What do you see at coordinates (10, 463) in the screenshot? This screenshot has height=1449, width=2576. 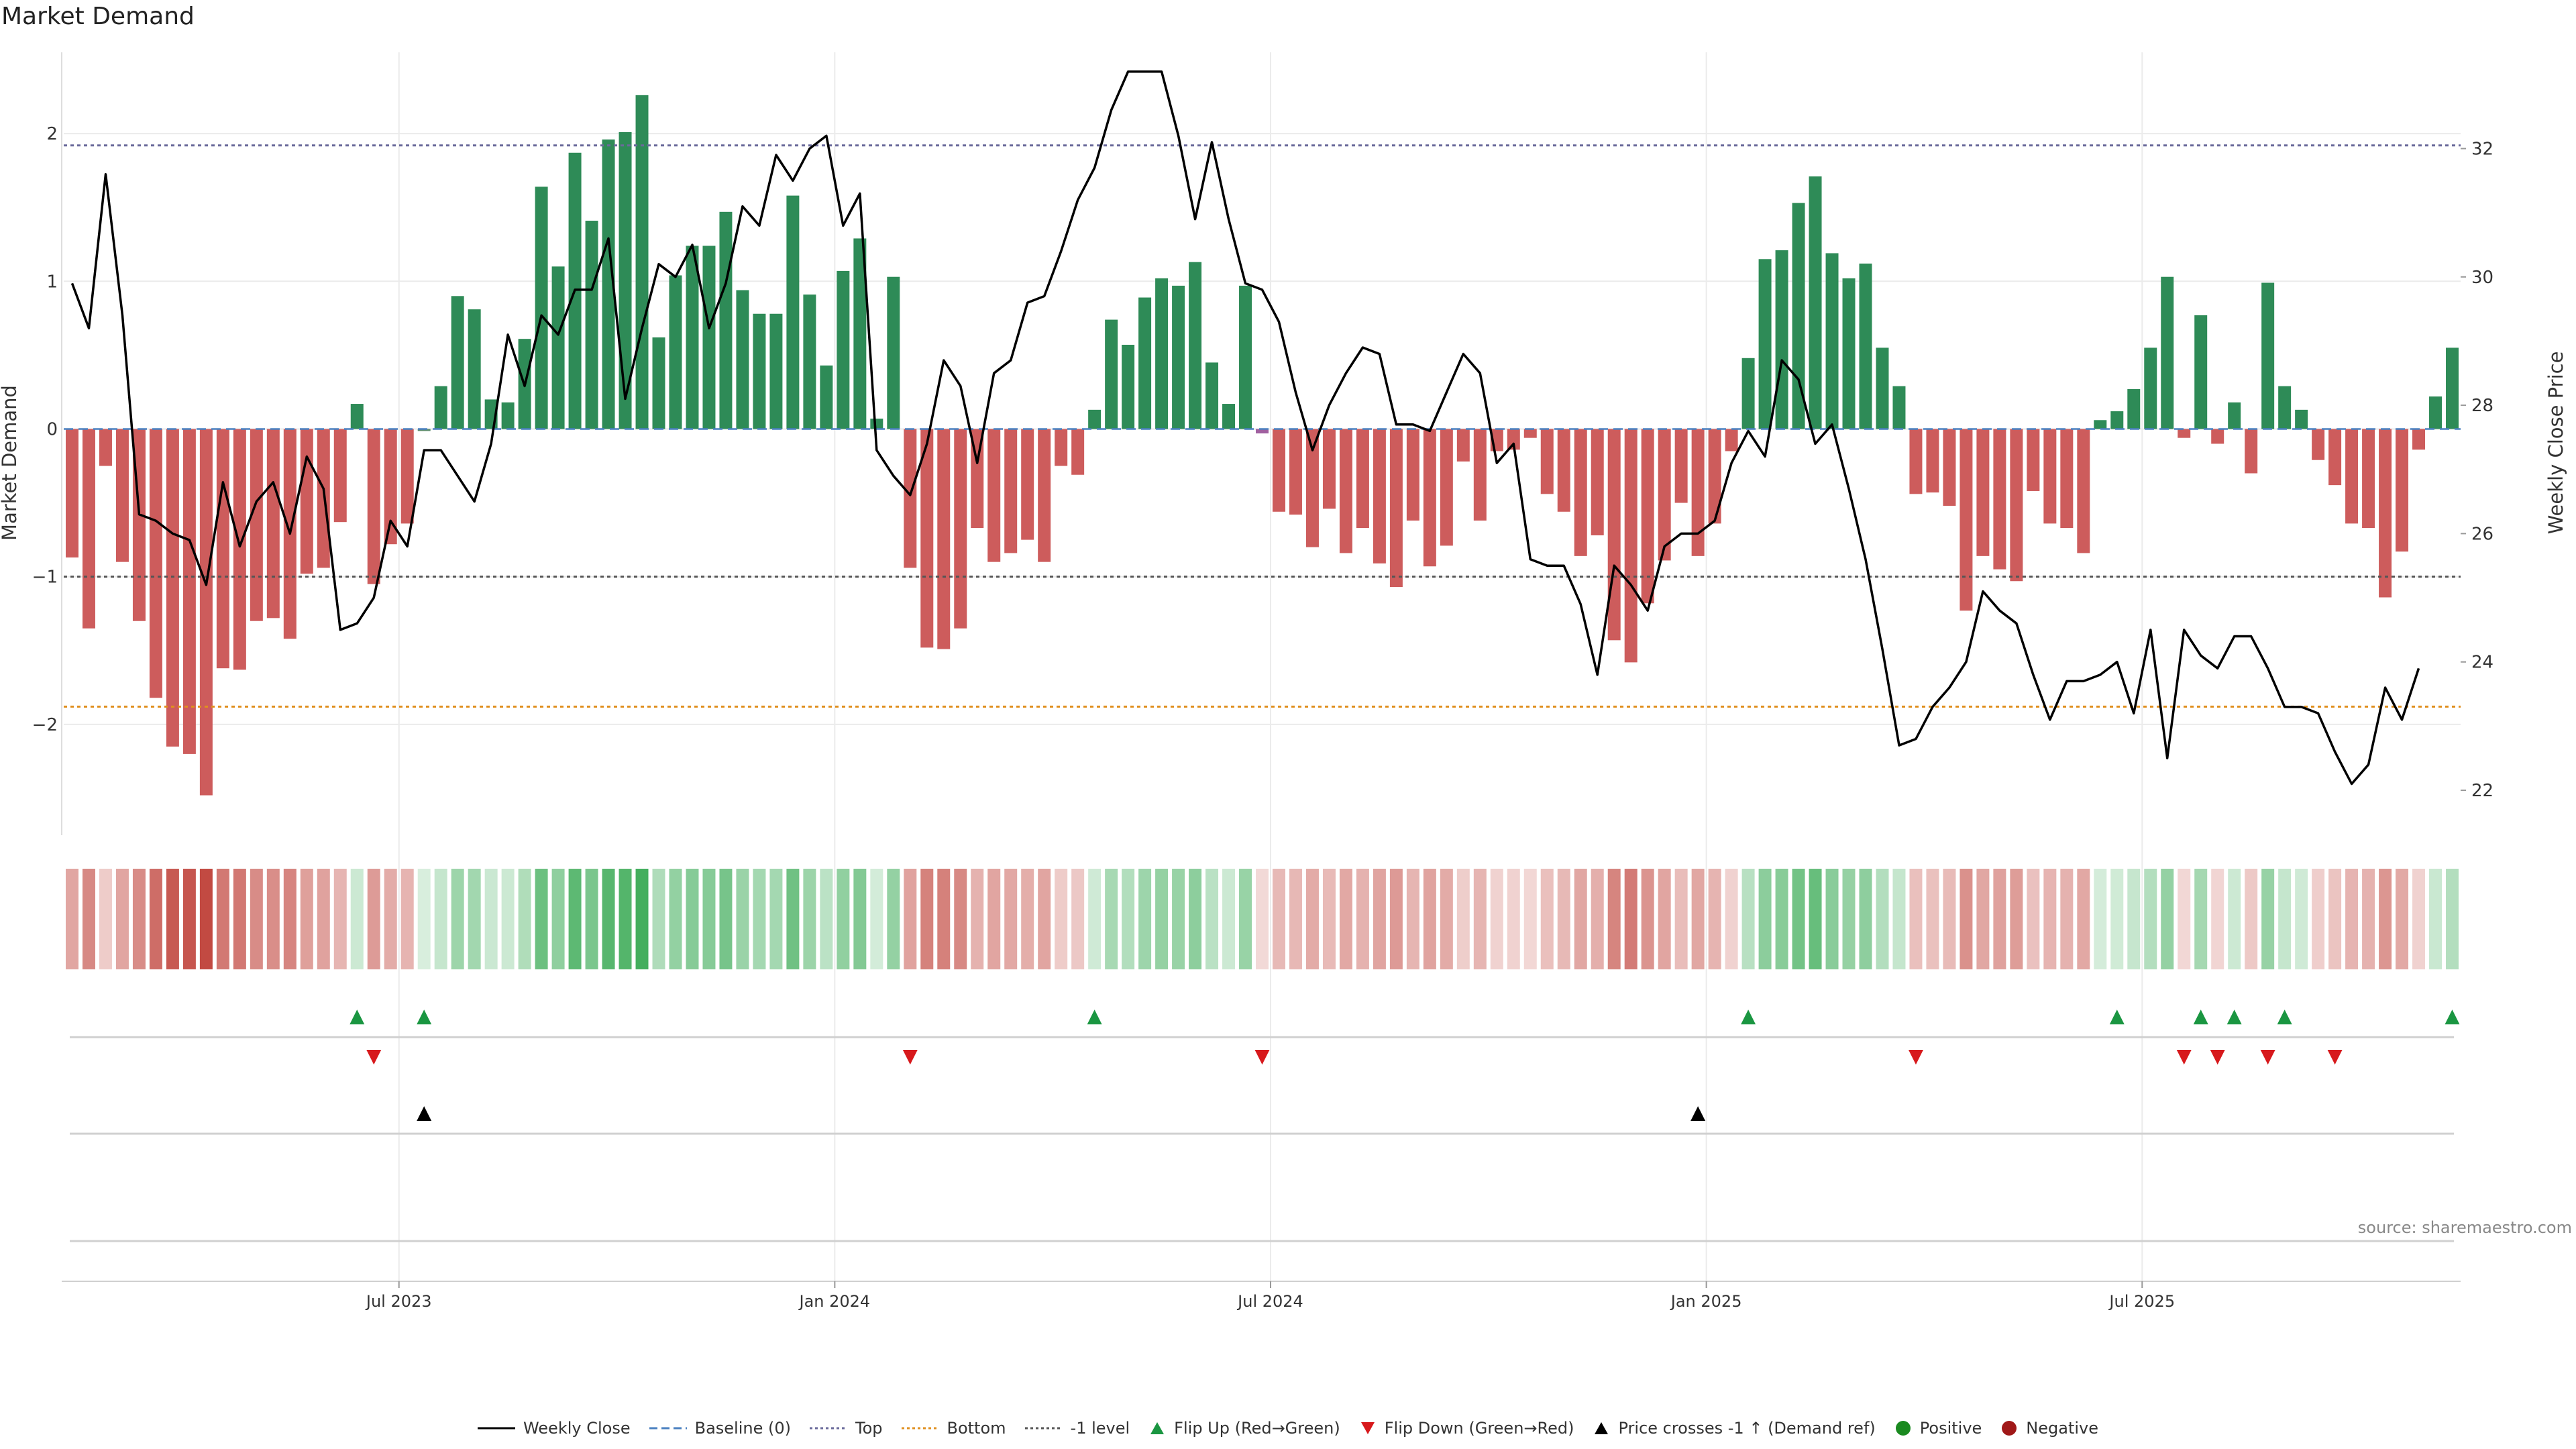 I see `y-axis-label: Market Demand` at bounding box center [10, 463].